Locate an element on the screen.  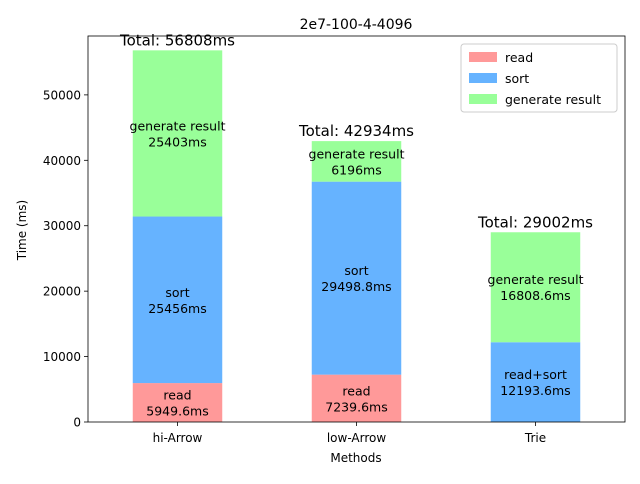
y-tick-label: 50000 is located at coordinates (62, 95).